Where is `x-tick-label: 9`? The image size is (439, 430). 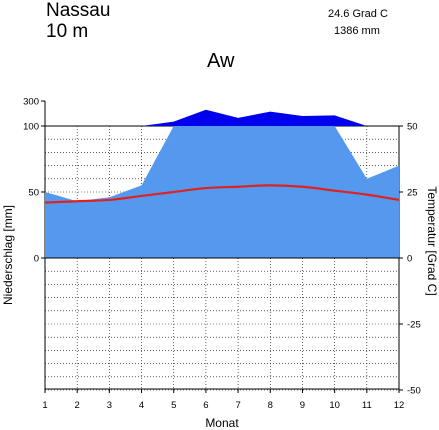 x-tick-label: 9 is located at coordinates (302, 405).